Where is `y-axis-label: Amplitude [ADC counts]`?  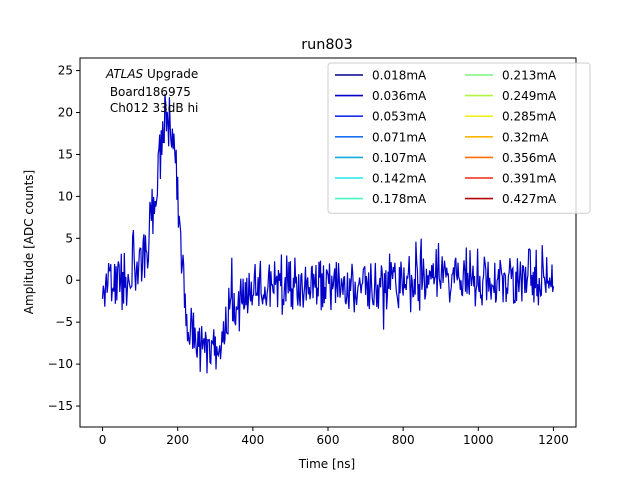 y-axis-label: Amplitude [ADC counts] is located at coordinates (29, 242).